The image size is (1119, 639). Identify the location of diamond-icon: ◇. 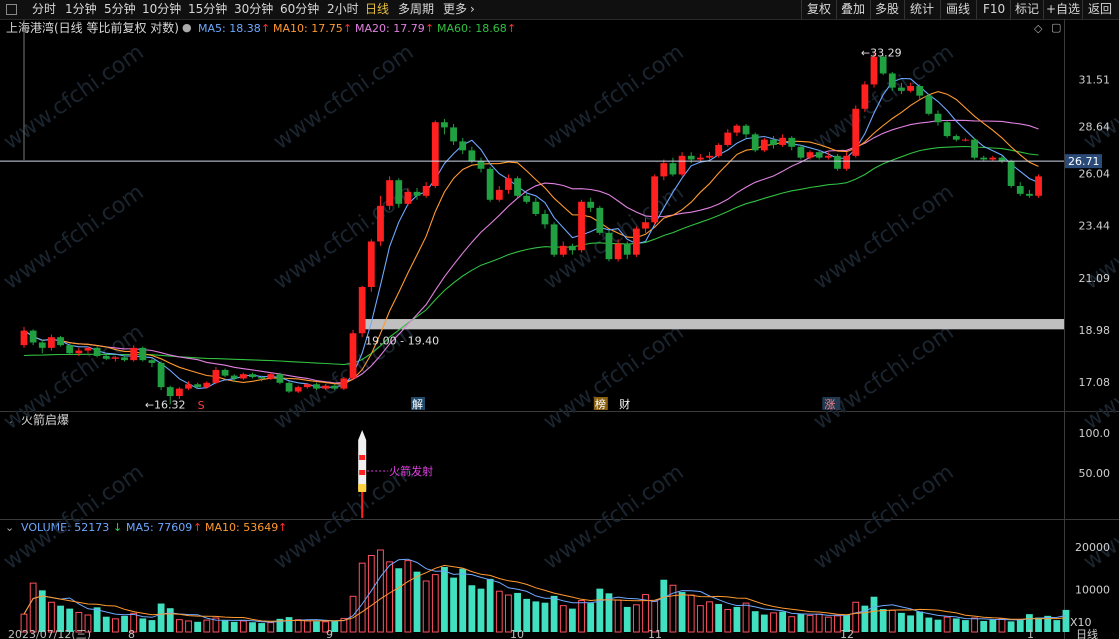
(1038, 28).